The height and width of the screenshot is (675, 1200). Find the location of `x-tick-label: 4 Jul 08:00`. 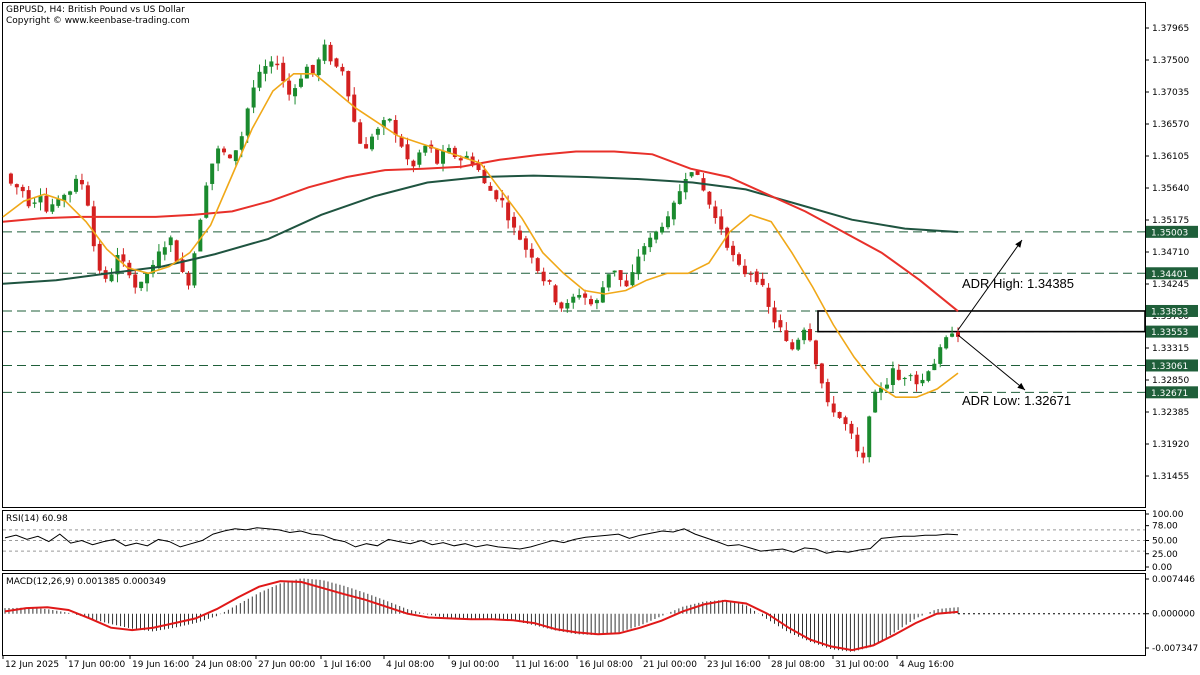

x-tick-label: 4 Jul 08:00 is located at coordinates (410, 665).